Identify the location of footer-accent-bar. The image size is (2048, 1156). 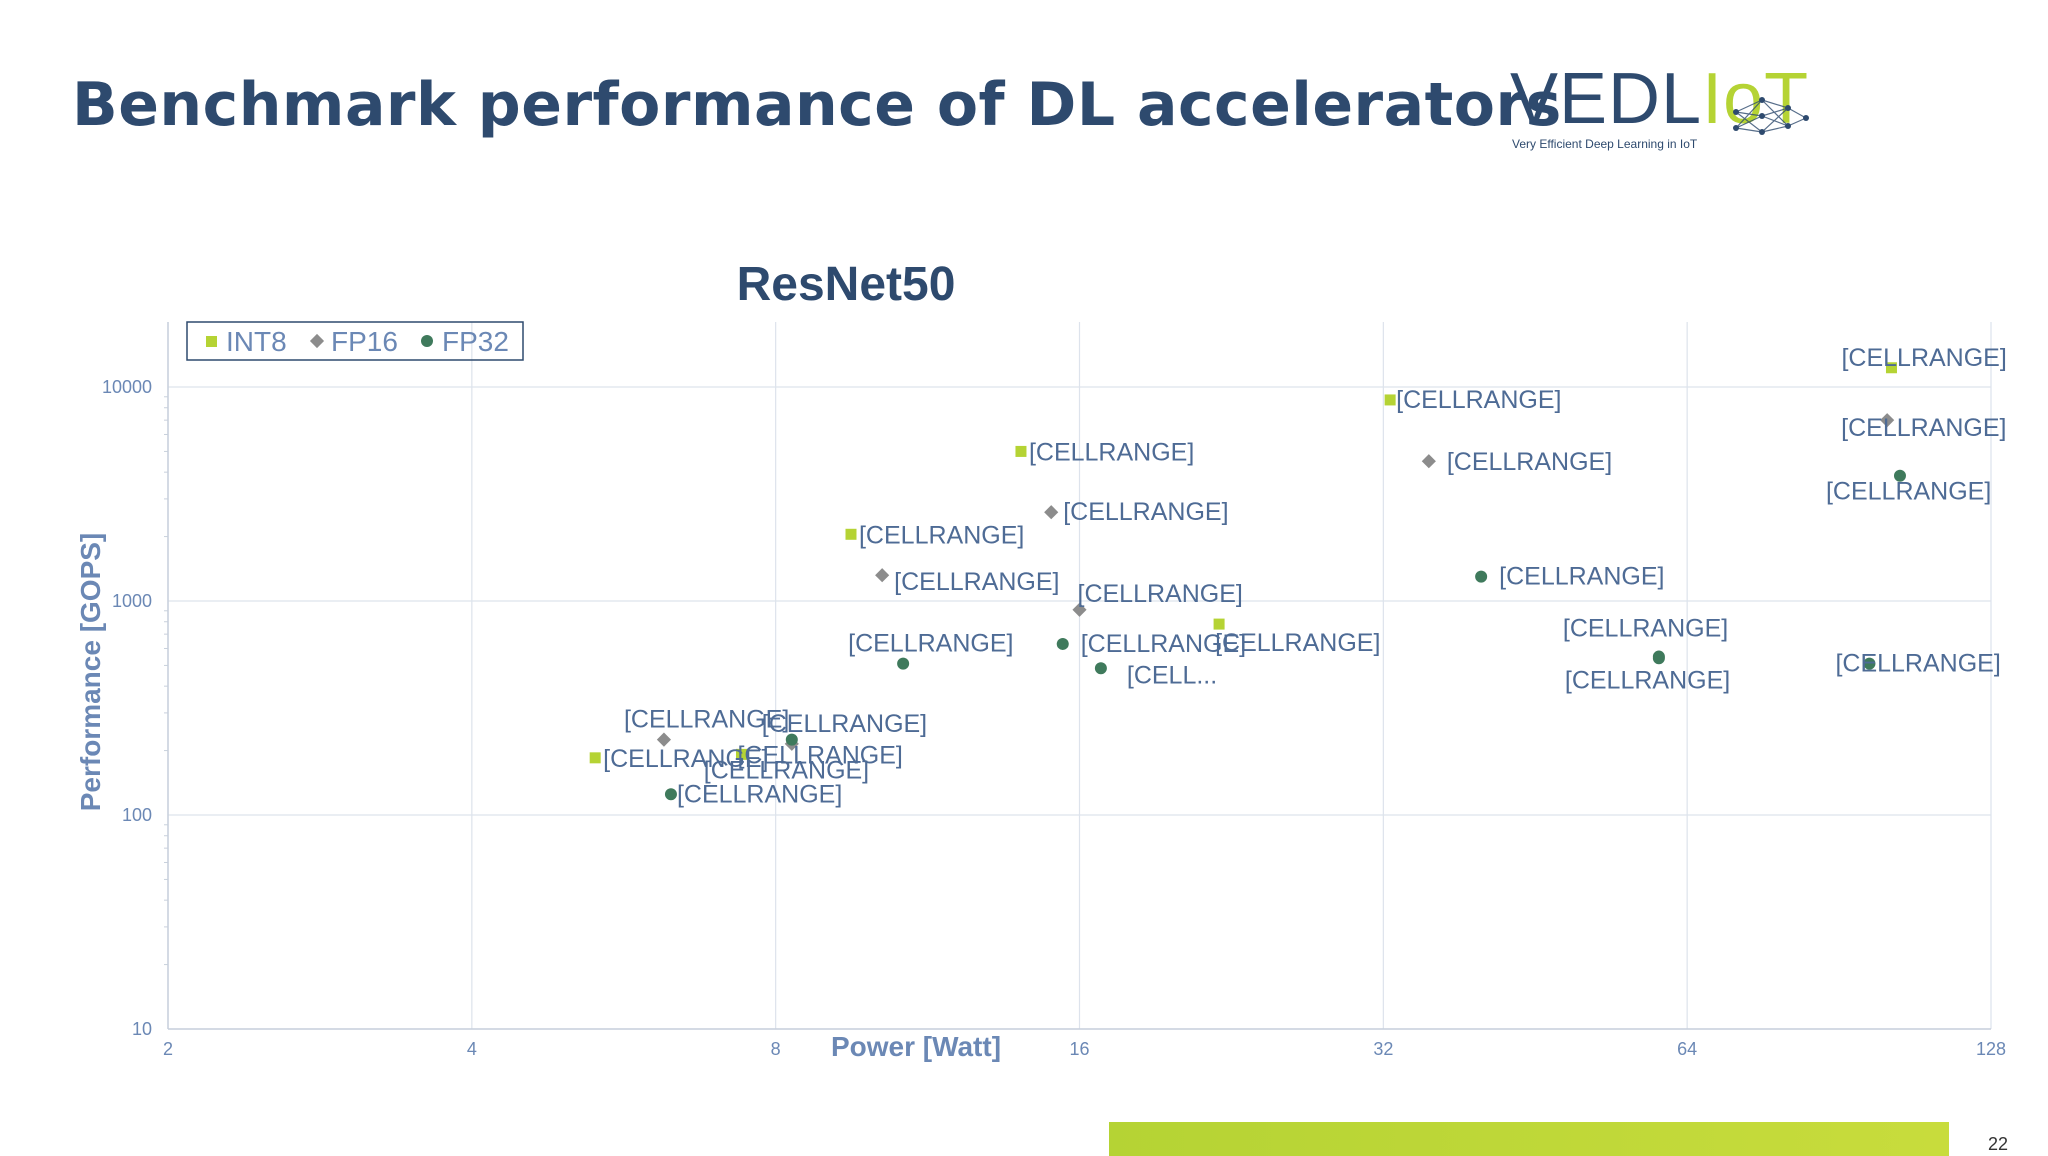
(1529, 1139).